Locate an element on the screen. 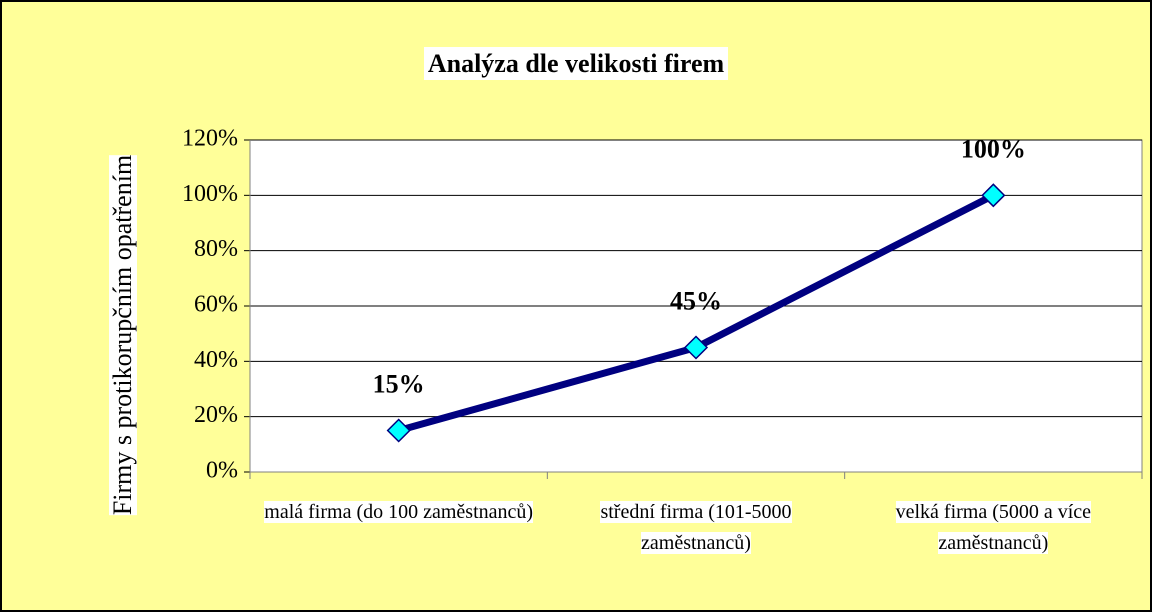  y-tick-label: 20% is located at coordinates (216, 415).